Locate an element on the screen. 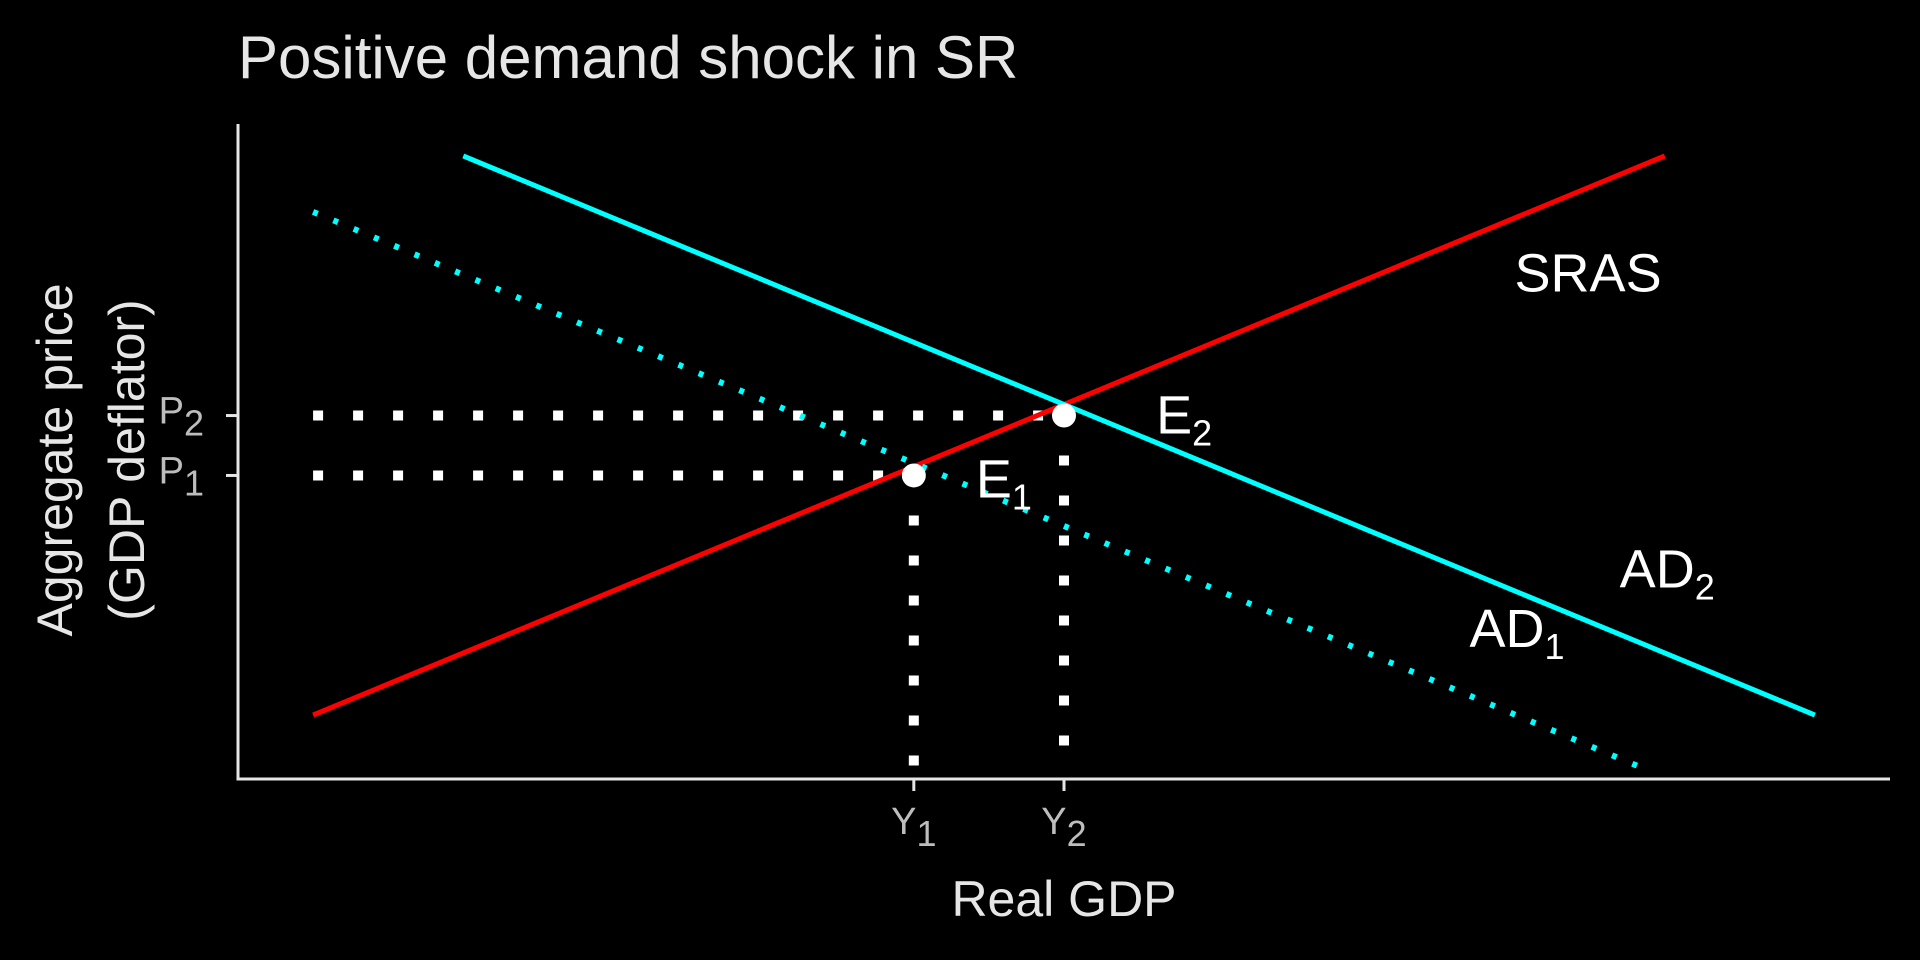 This screenshot has height=960, width=1920. y-tick-label-p1-subscript: 1 is located at coordinates (194, 482).